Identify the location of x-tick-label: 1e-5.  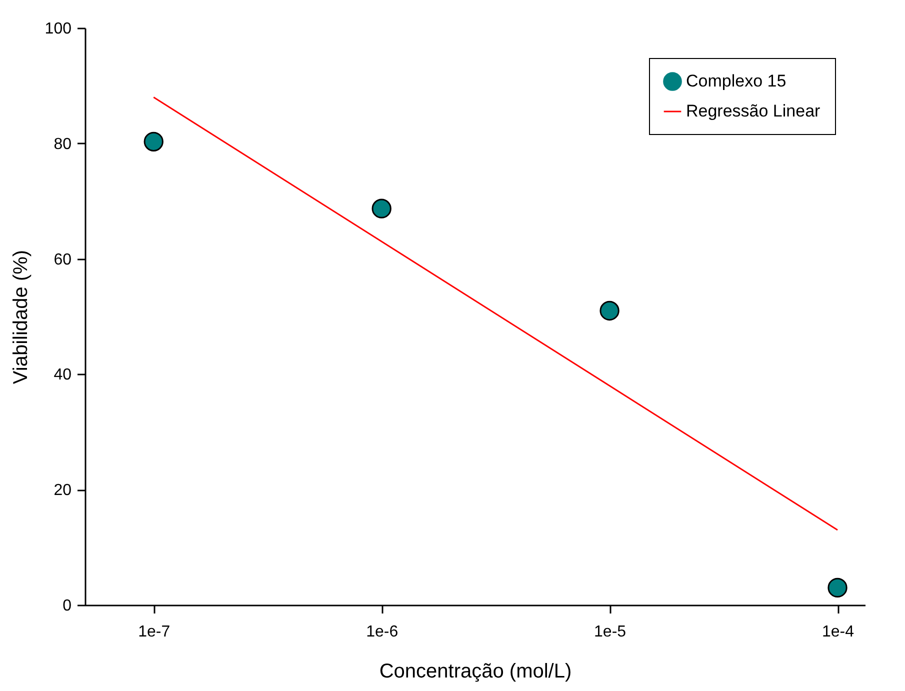
(610, 632).